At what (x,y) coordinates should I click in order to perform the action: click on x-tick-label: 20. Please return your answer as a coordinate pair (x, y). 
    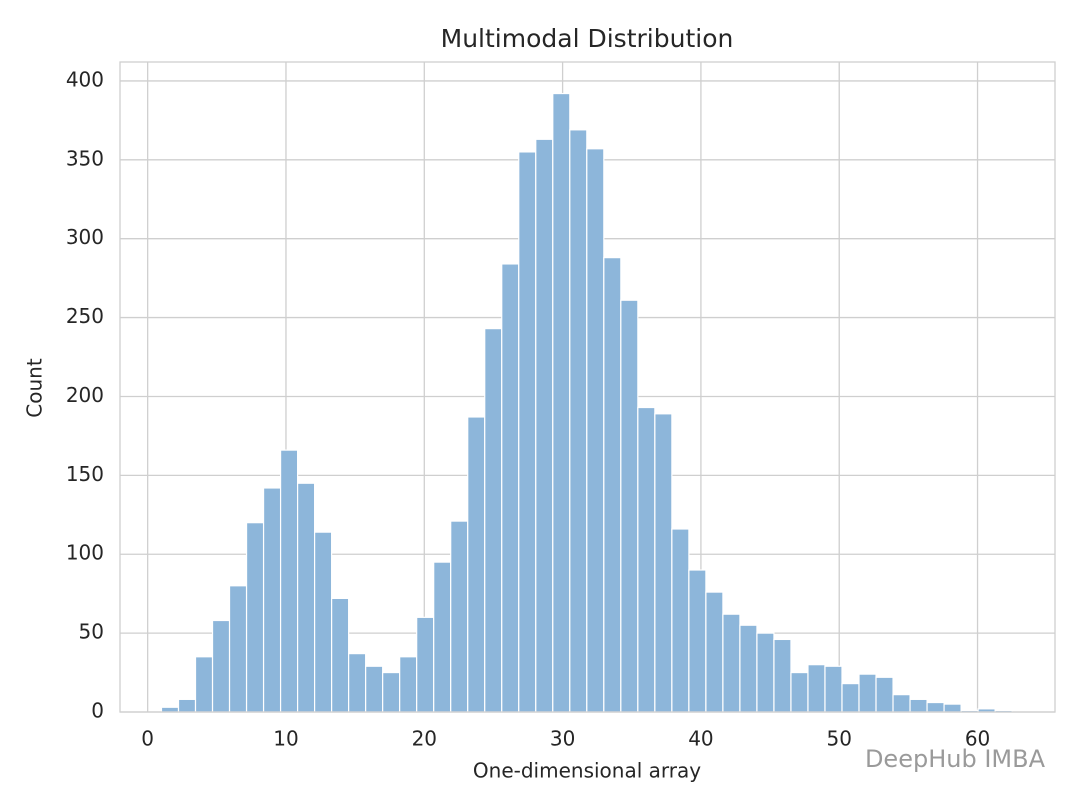
    Looking at the image, I should click on (424, 739).